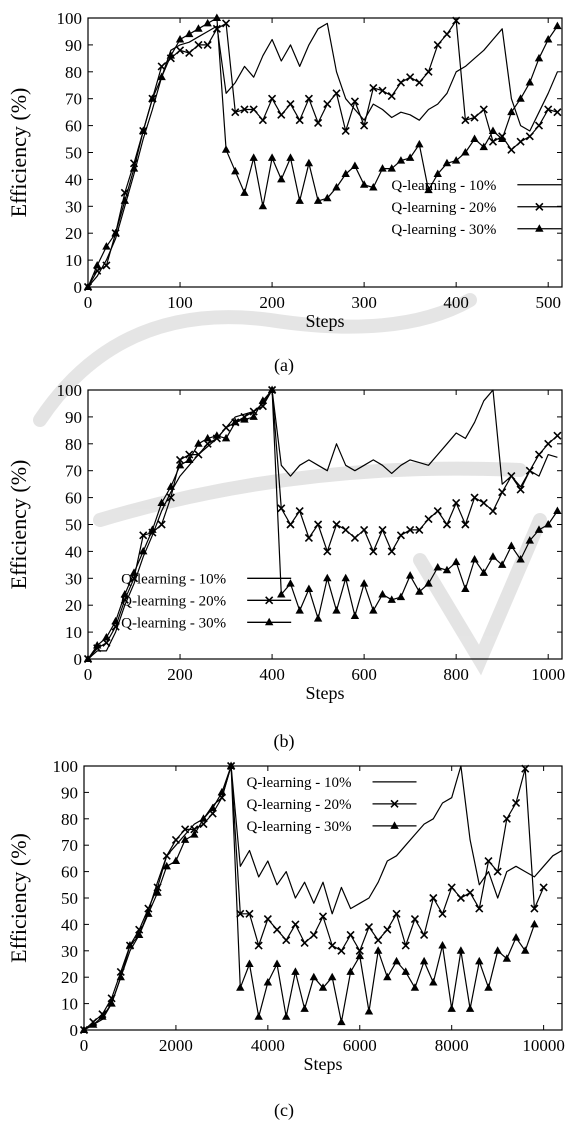  What do you see at coordinates (18, 525) in the screenshot?
I see `y-axis-label: Efficiency (%)` at bounding box center [18, 525].